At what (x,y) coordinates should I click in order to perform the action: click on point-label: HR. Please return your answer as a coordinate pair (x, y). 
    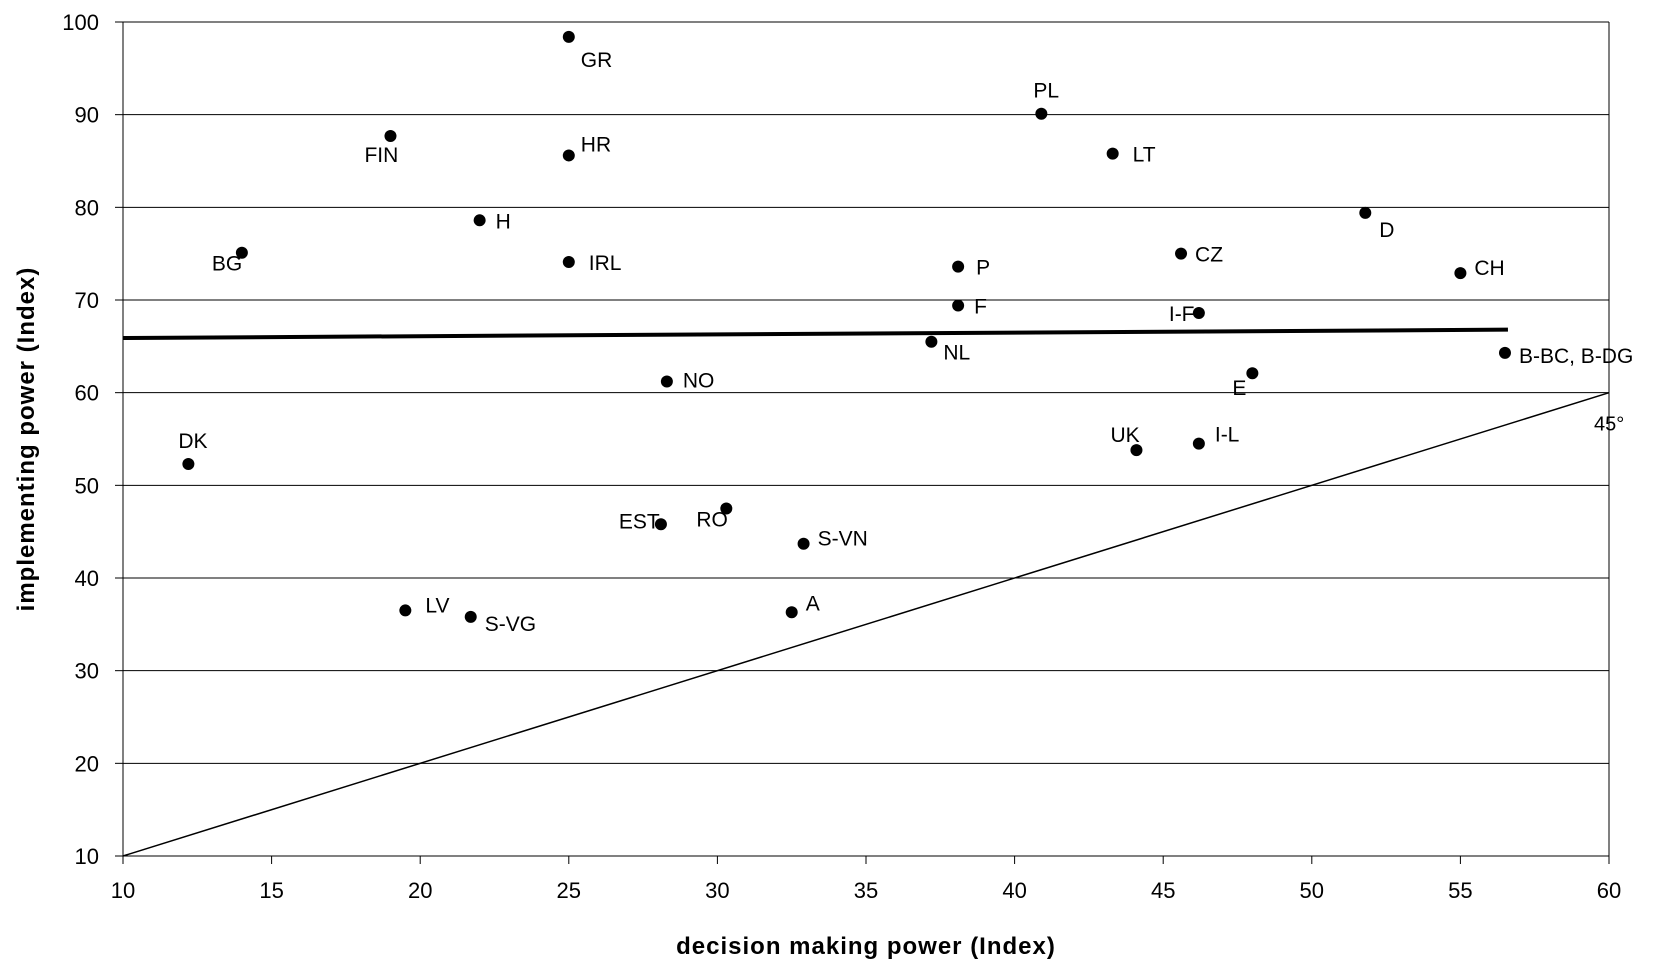
    Looking at the image, I should click on (596, 144).